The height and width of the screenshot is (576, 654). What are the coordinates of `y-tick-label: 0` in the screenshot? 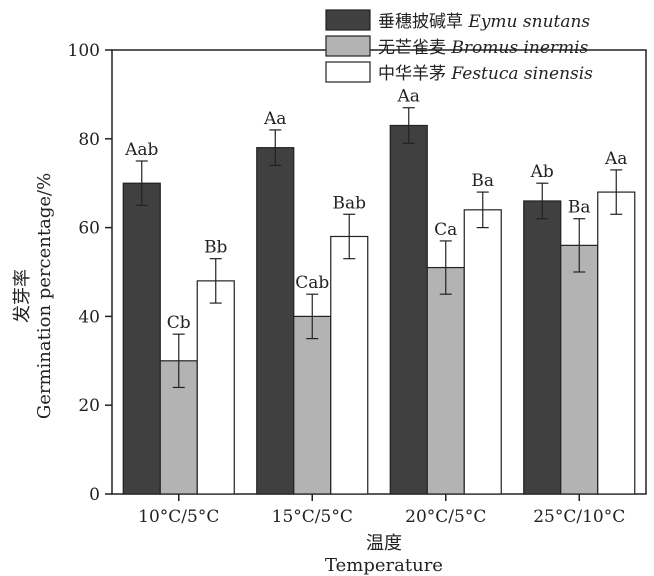 It's located at (94, 495).